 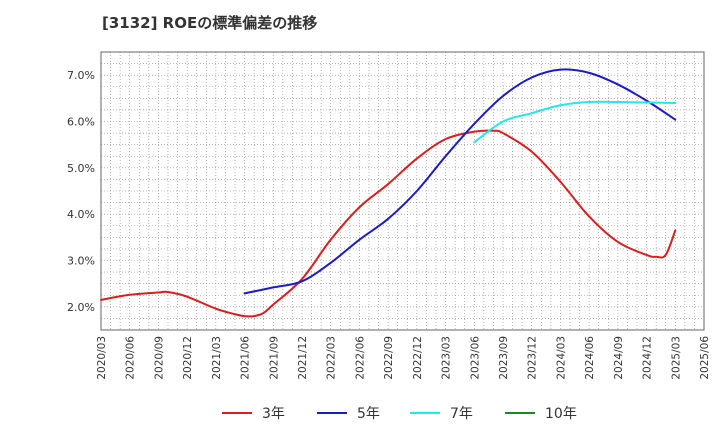 I want to click on x-tick-label: 2023/06, so click(x=475, y=358).